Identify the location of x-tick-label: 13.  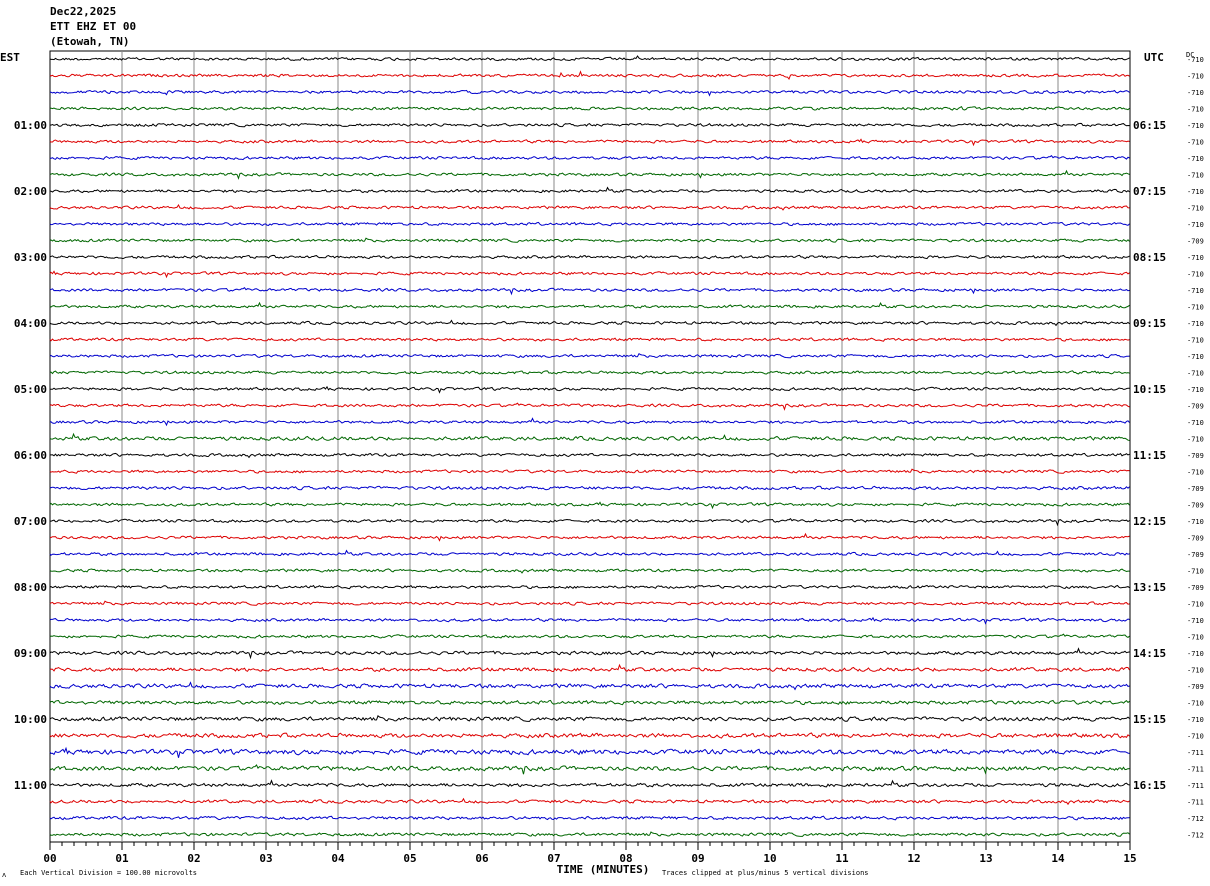
(985, 858).